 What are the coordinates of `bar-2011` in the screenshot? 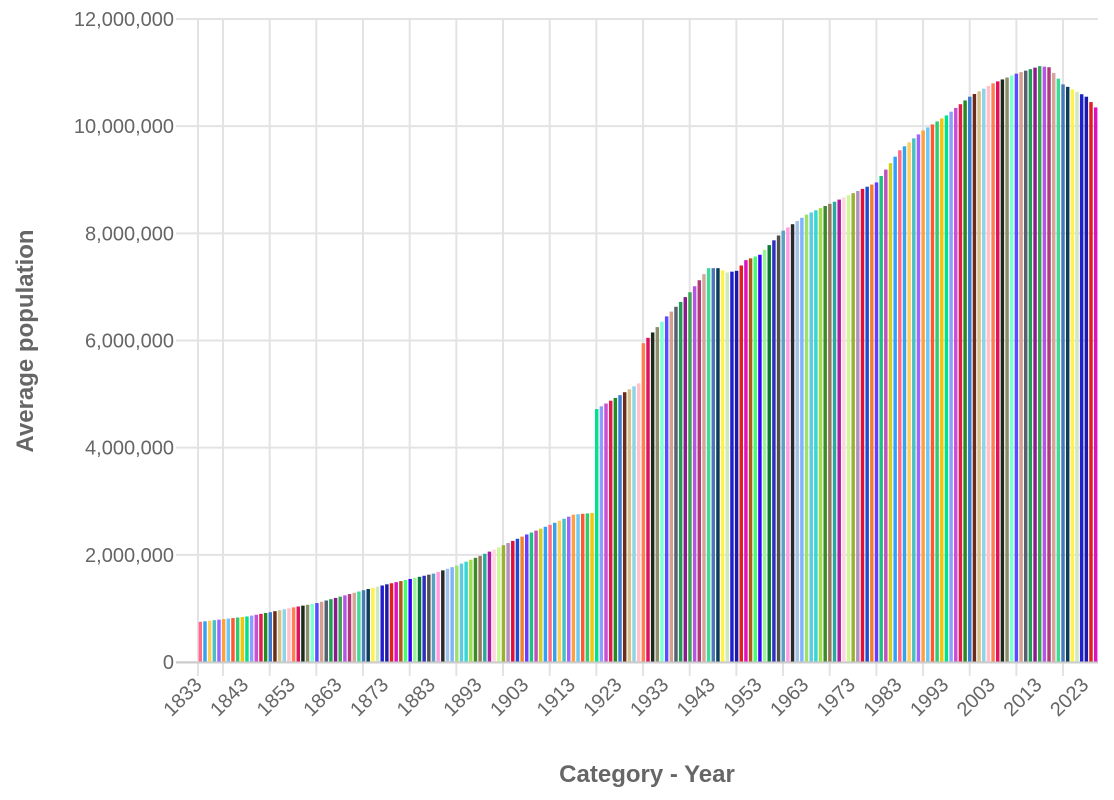 It's located at (1030, 365).